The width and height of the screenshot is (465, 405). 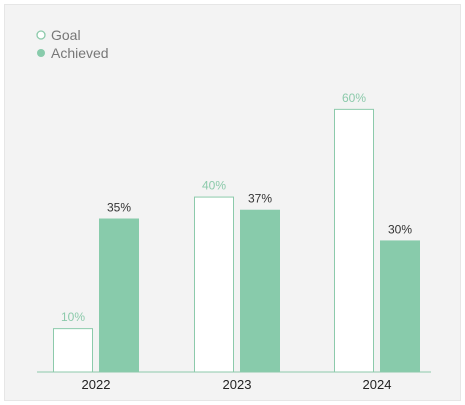 I want to click on data-label-achieved-2024: 30%, so click(x=400, y=229).